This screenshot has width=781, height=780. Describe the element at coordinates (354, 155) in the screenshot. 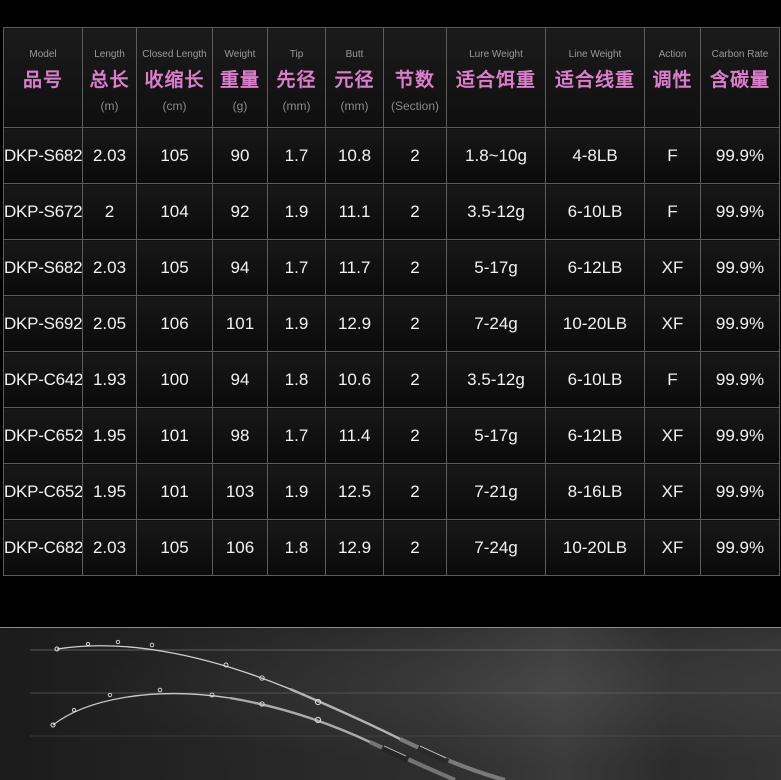

I see `cell-butt: 10.8` at that location.